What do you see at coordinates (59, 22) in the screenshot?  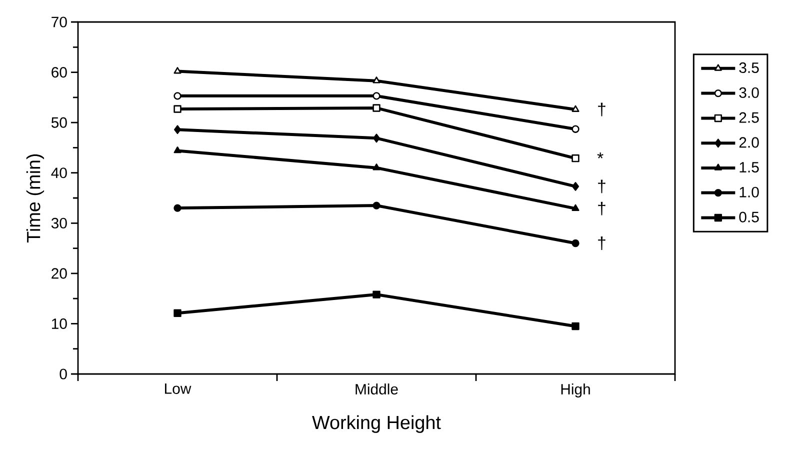 I see `y-tick-label: 70` at bounding box center [59, 22].